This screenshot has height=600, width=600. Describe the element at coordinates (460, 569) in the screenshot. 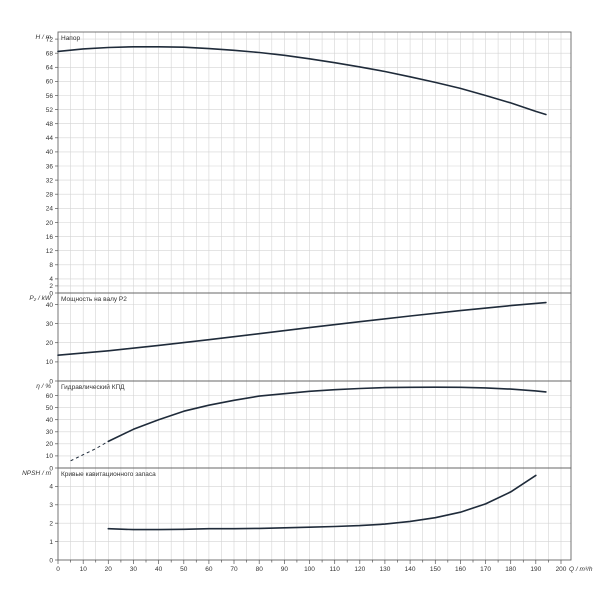

I see `x-tick-label: 160` at that location.